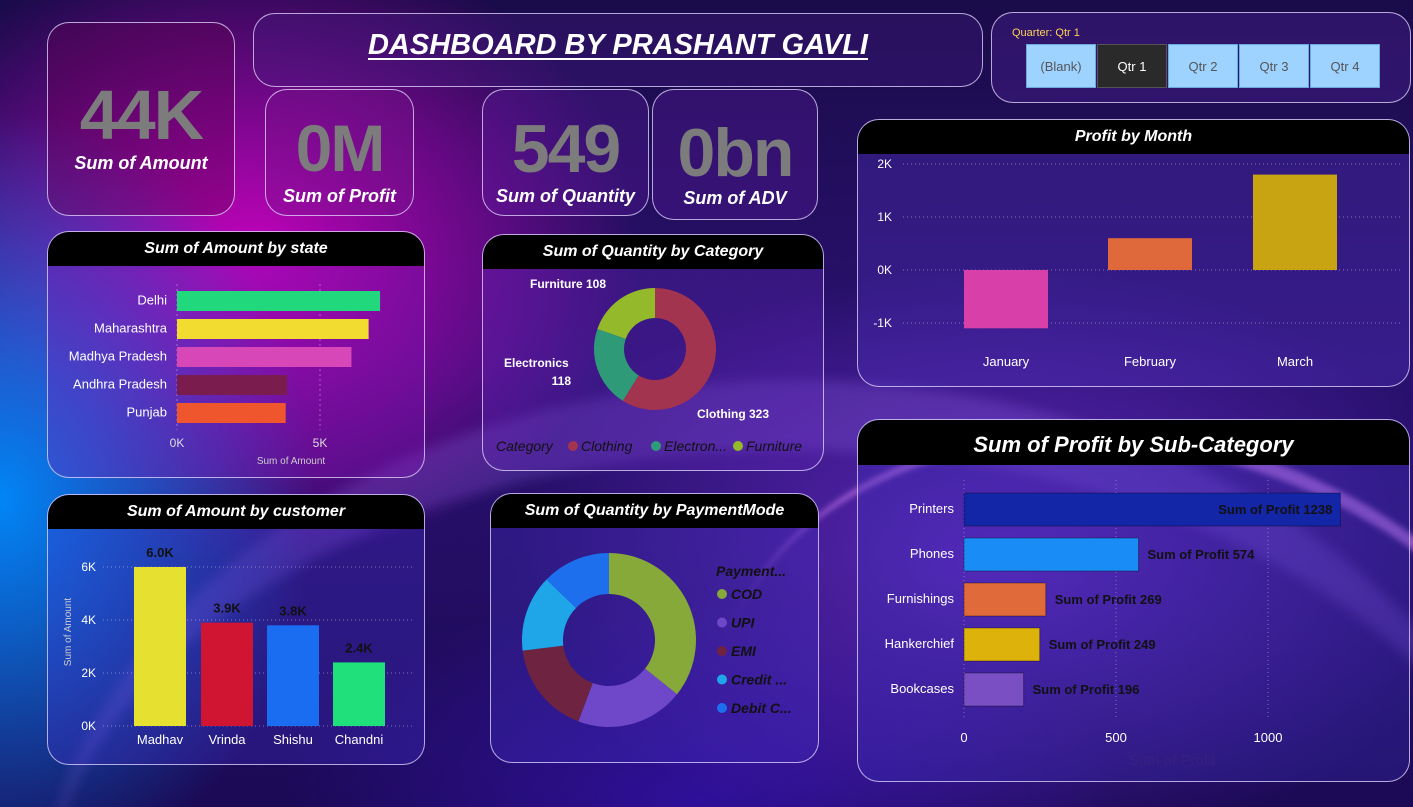  Describe the element at coordinates (1268, 737) in the screenshot. I see `x-tick-label: 1000` at that location.